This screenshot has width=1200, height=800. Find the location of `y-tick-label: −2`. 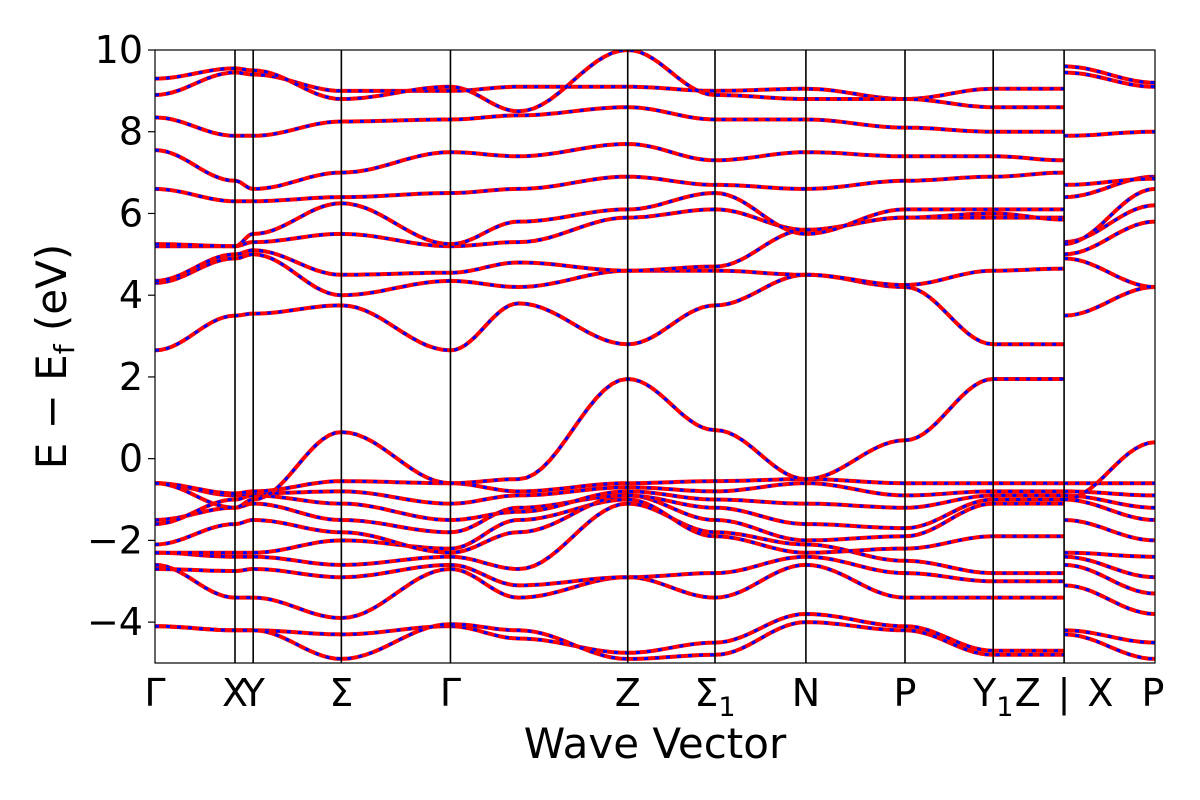

y-tick-label: −2 is located at coordinates (115, 540).